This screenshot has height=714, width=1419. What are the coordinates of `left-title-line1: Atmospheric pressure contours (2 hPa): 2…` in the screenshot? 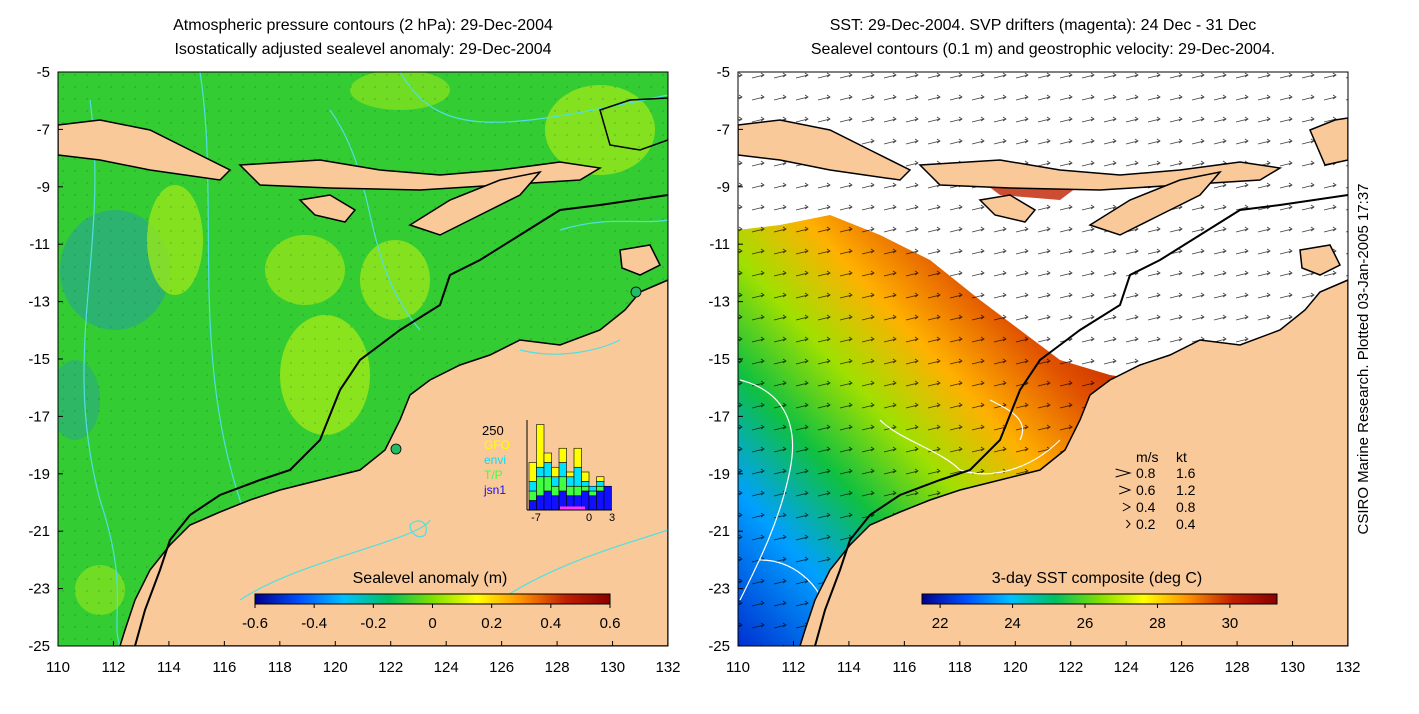 It's located at (363, 25).